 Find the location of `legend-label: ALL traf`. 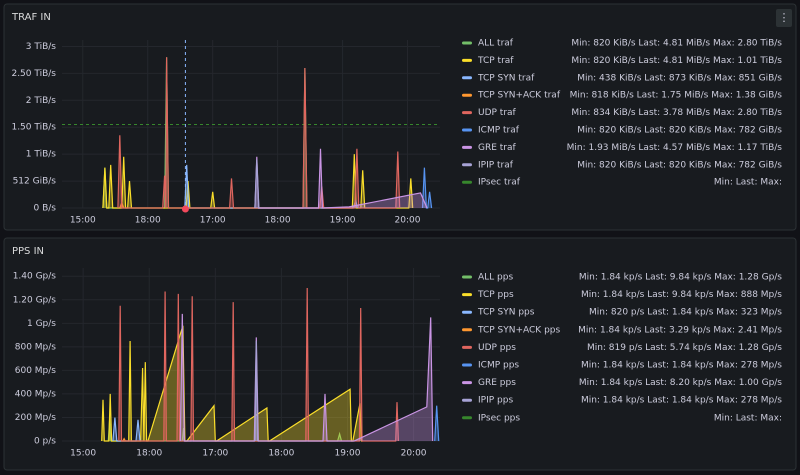

legend-label: ALL traf is located at coordinates (496, 44).